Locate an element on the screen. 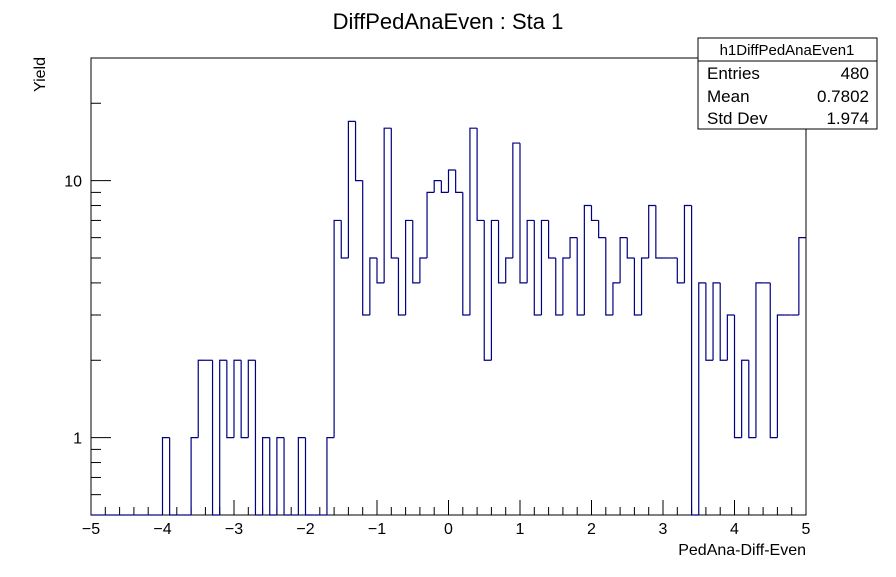 The image size is (896, 577). x-tick-label: 0 is located at coordinates (448, 529).